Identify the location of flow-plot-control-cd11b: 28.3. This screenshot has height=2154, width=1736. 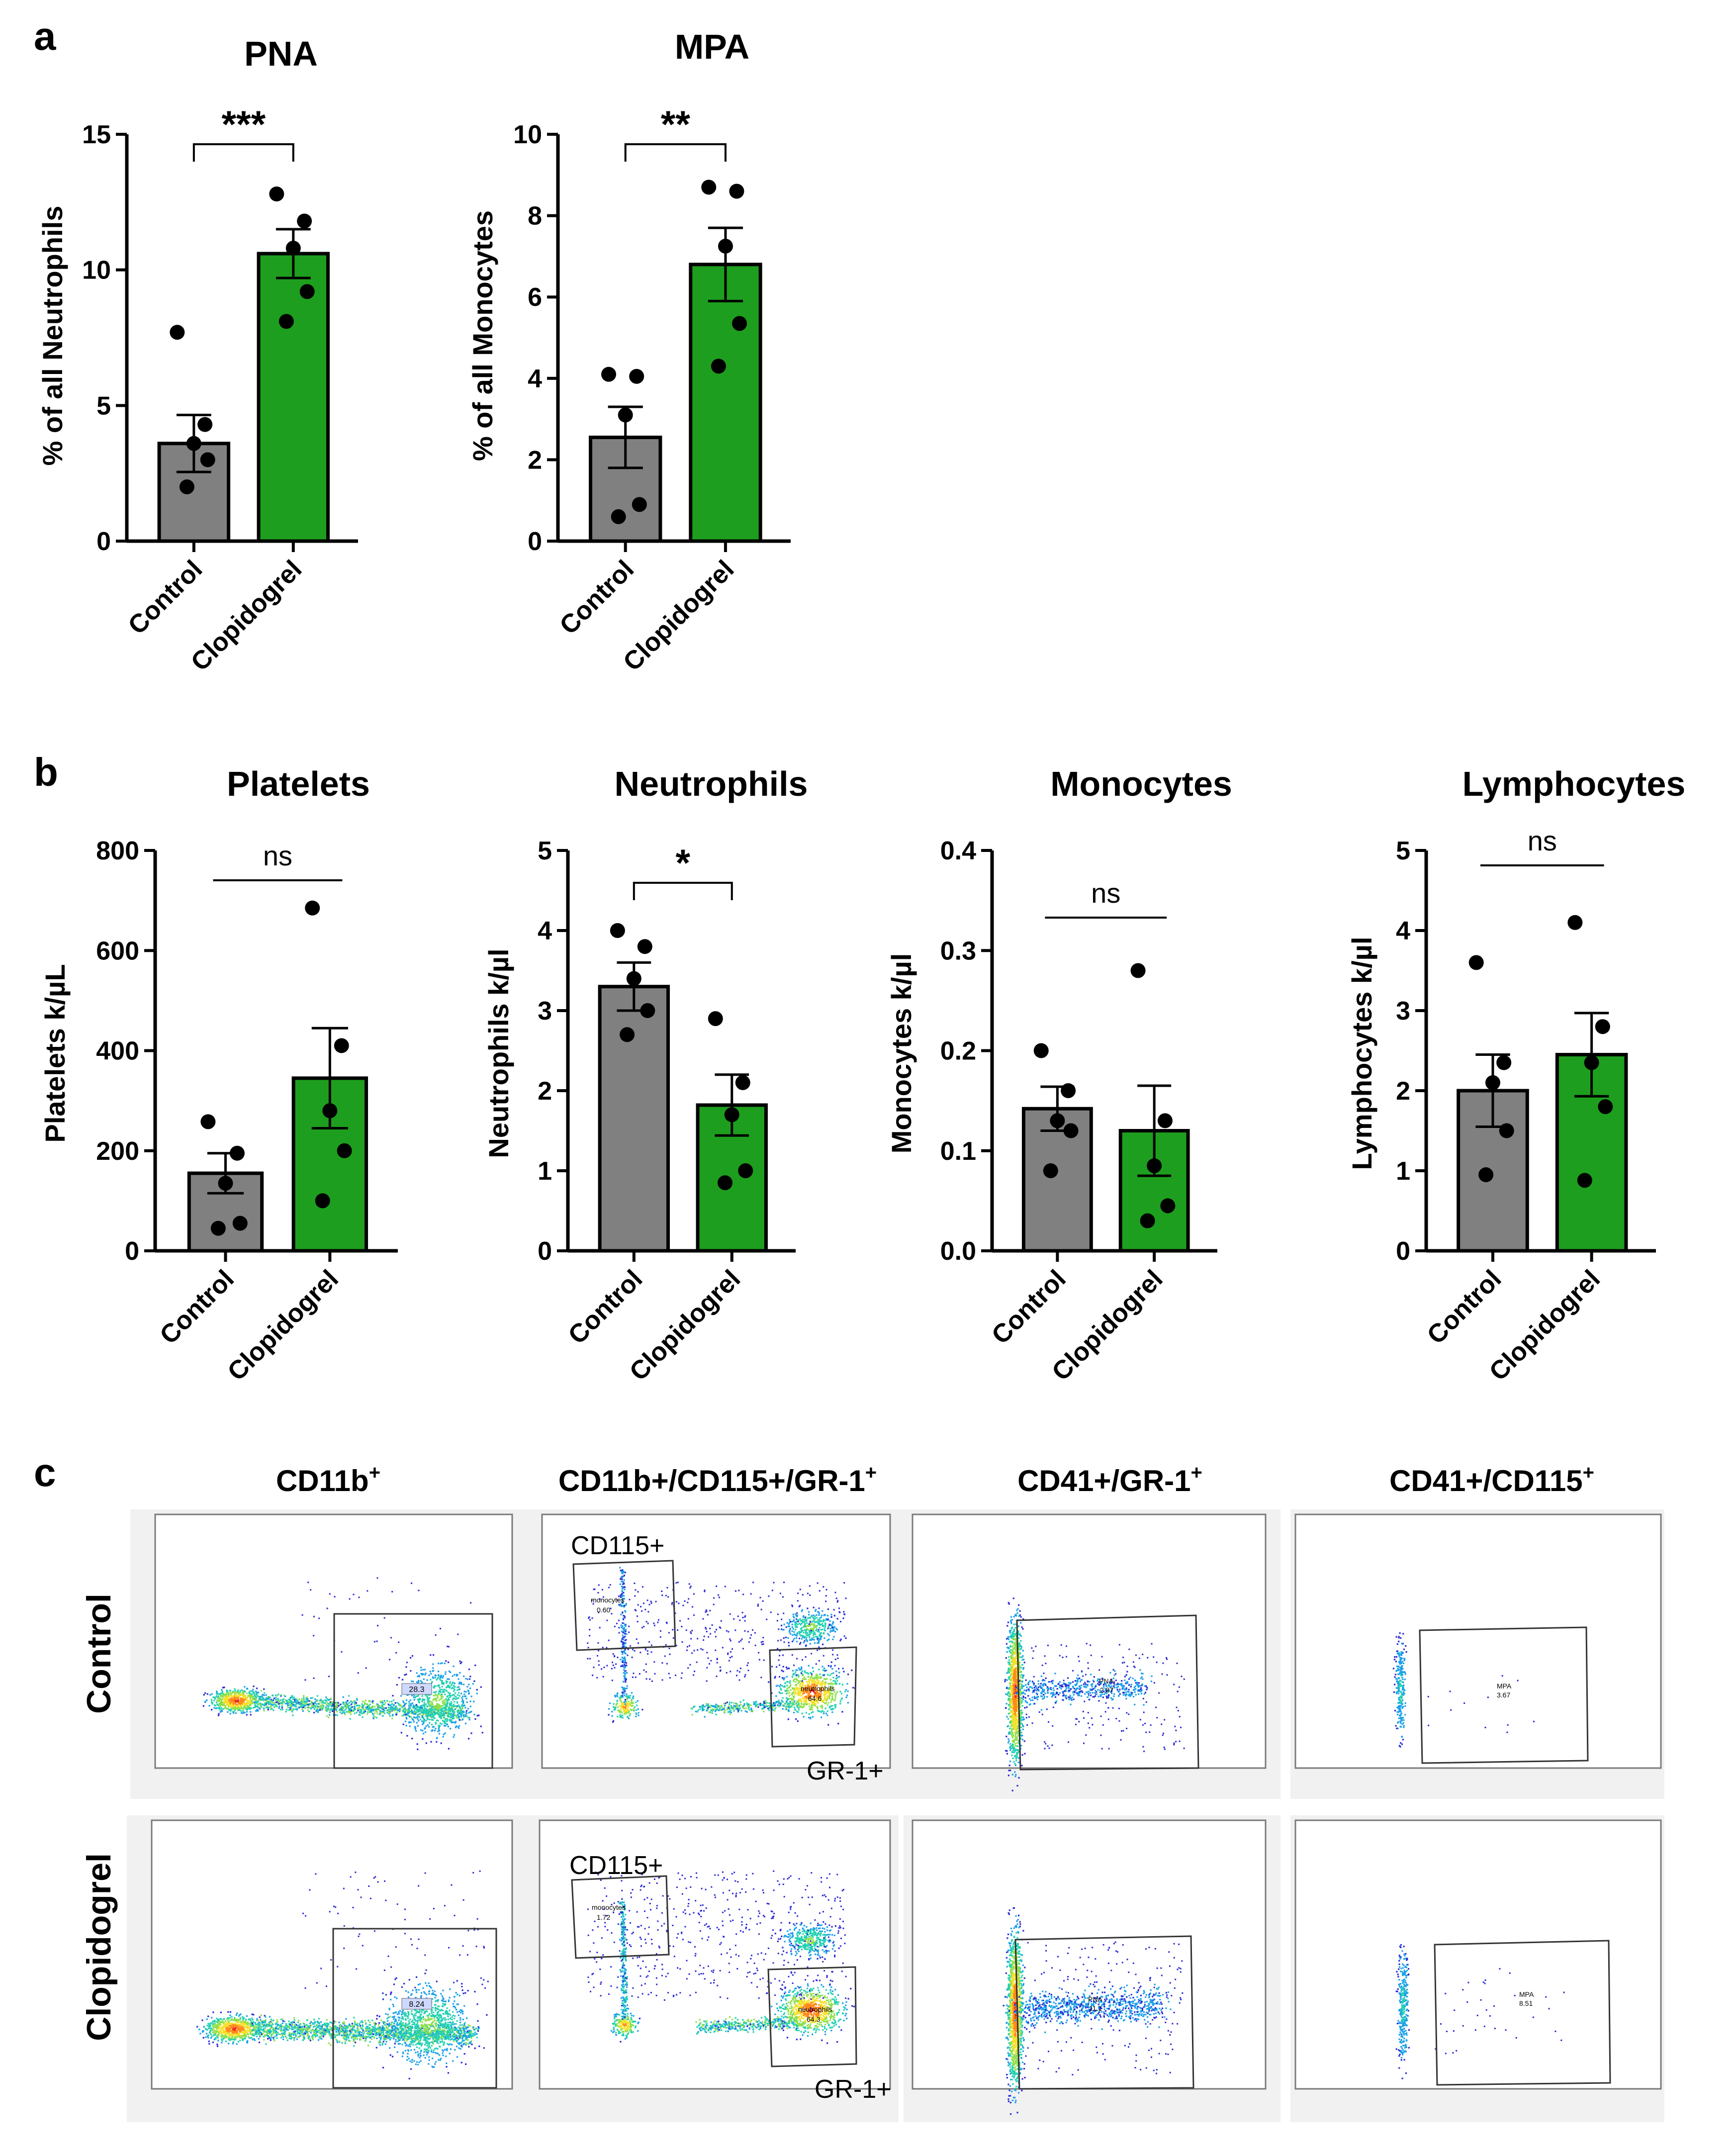
(323, 1654).